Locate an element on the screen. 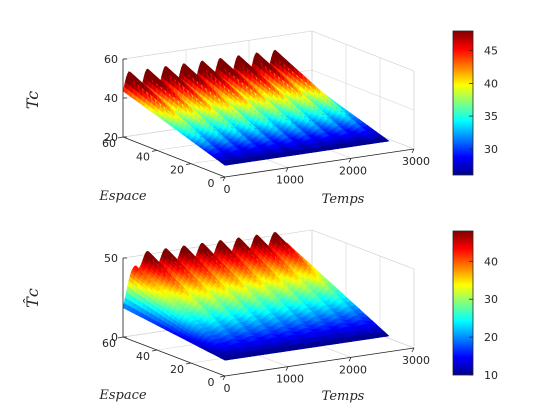 This screenshot has height=420, width=560. z-tick-label: 20 is located at coordinates (111, 137).